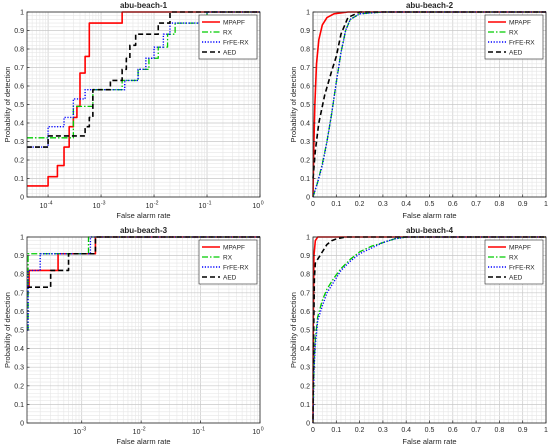 This screenshot has height=448, width=550. What do you see at coordinates (520, 248) in the screenshot?
I see `legend-label: MPAPF` at bounding box center [520, 248].